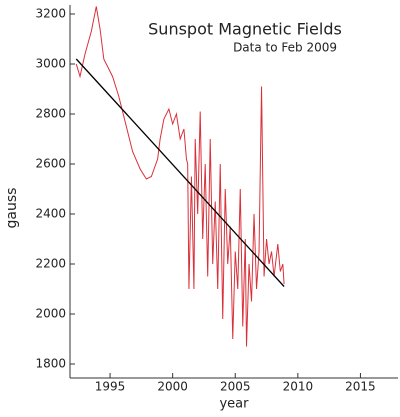  I want to click on x-tick-label: 1995, so click(110, 387).